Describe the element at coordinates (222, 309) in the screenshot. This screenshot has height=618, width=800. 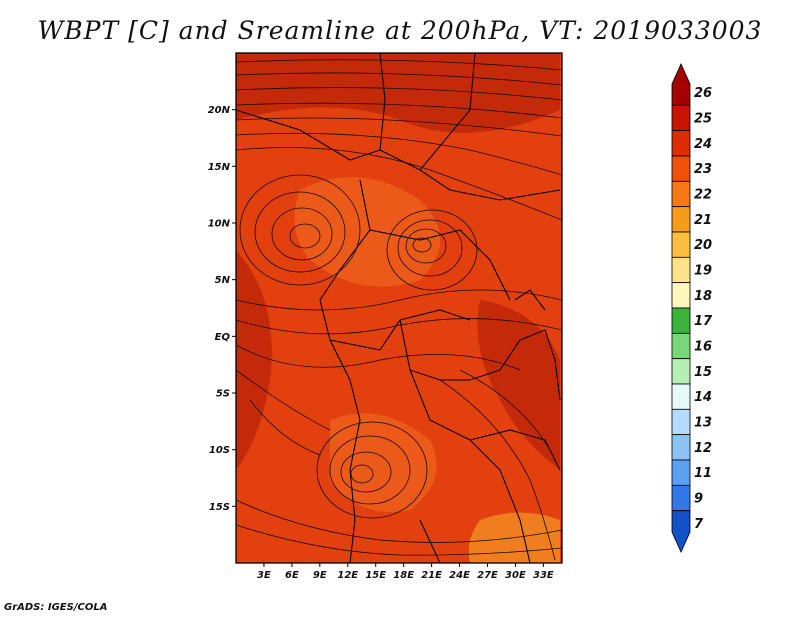
I see `y-axis-ticks: 20N 15N 10N 5N EQ 5S 10S 15S` at that location.